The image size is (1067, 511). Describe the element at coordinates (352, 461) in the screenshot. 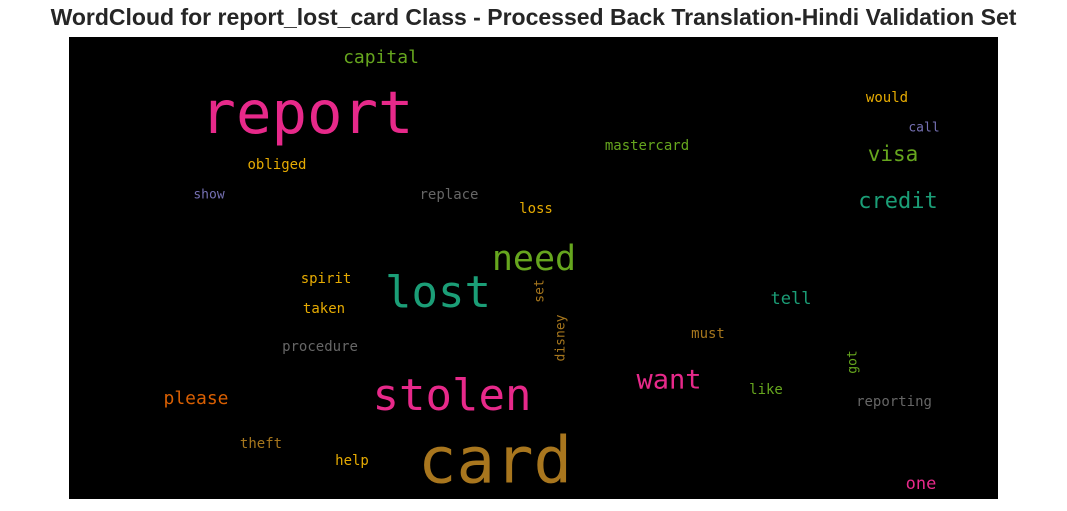

I see `word-help: help` at that location.